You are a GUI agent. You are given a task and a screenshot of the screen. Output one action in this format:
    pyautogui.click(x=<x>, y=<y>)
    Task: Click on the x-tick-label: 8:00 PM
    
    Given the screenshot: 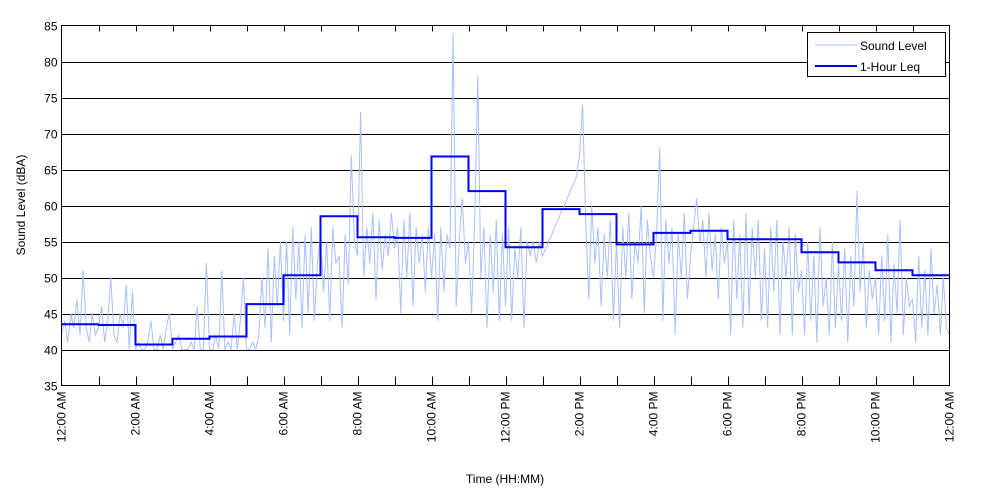 What is the action you would take?
    pyautogui.click(x=802, y=414)
    